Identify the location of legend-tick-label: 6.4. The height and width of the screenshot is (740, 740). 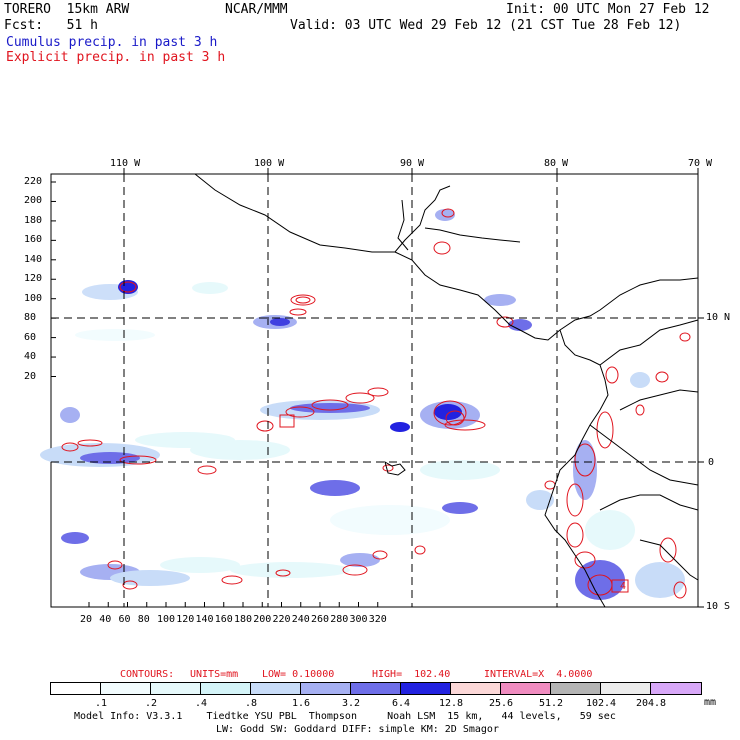
(401, 703).